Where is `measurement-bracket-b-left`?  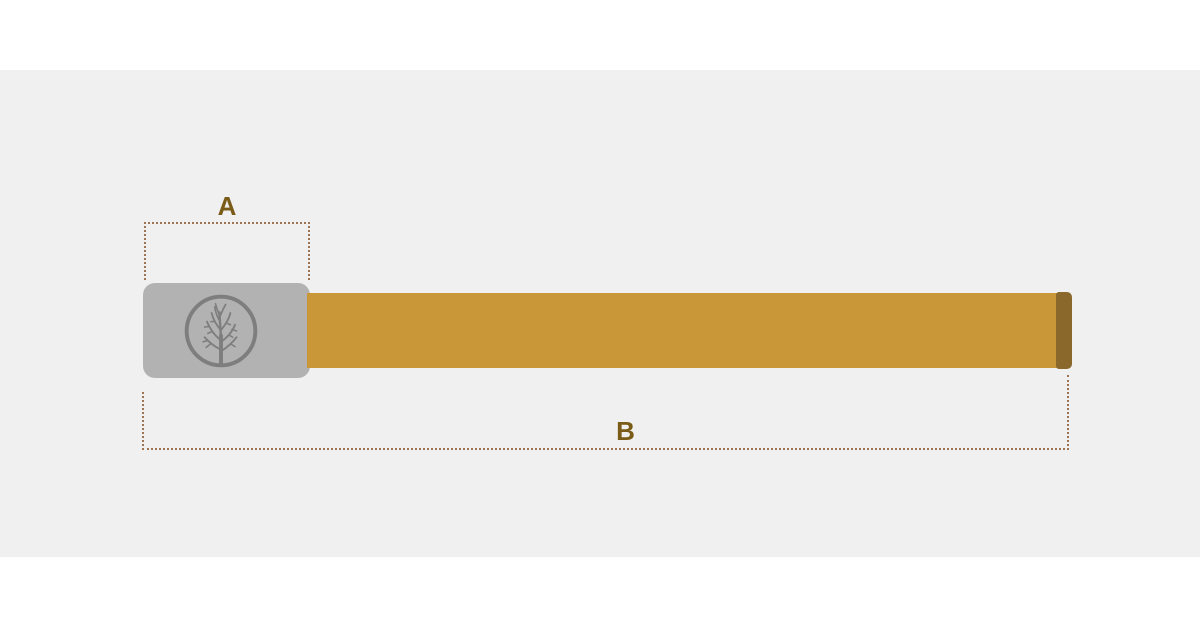 measurement-bracket-b-left is located at coordinates (143, 421).